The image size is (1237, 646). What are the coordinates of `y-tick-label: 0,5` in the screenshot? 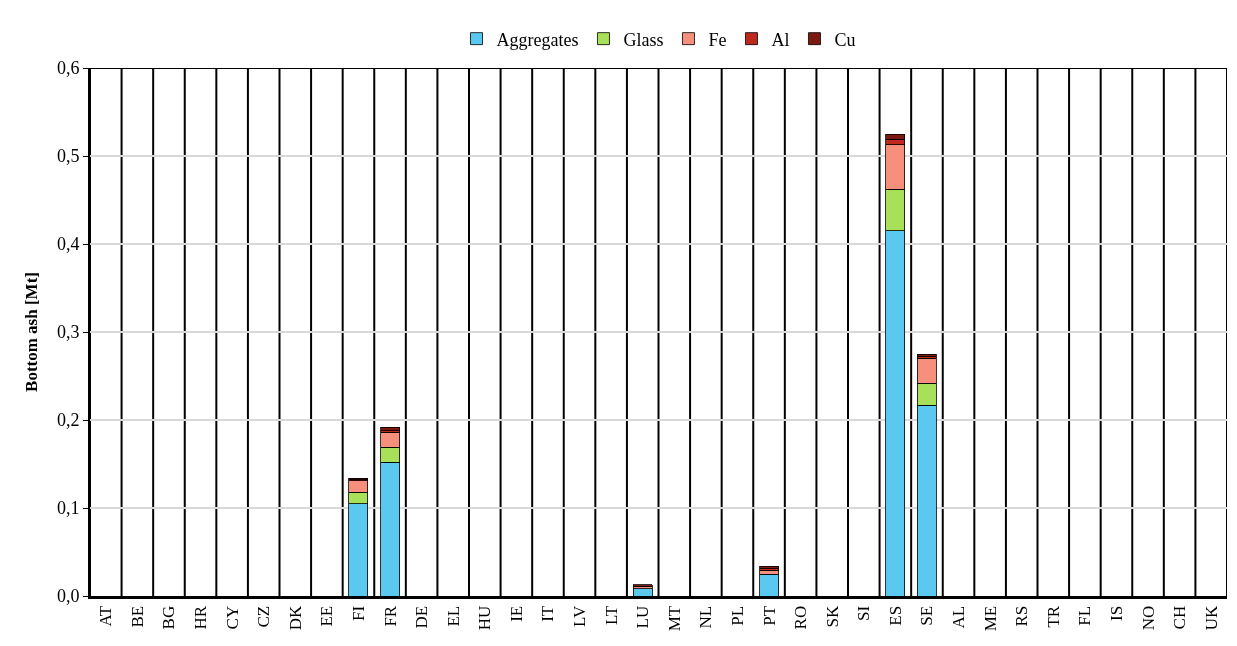 It's located at (68, 156).